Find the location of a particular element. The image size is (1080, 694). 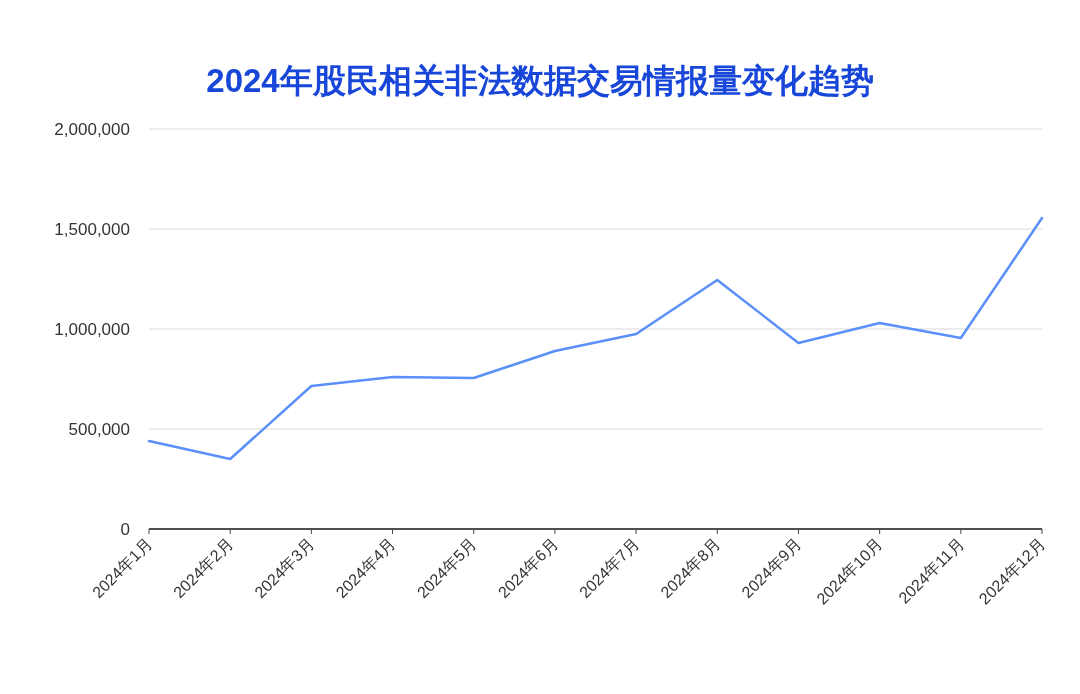

y-tick-label: 1,500,000 is located at coordinates (92, 229).